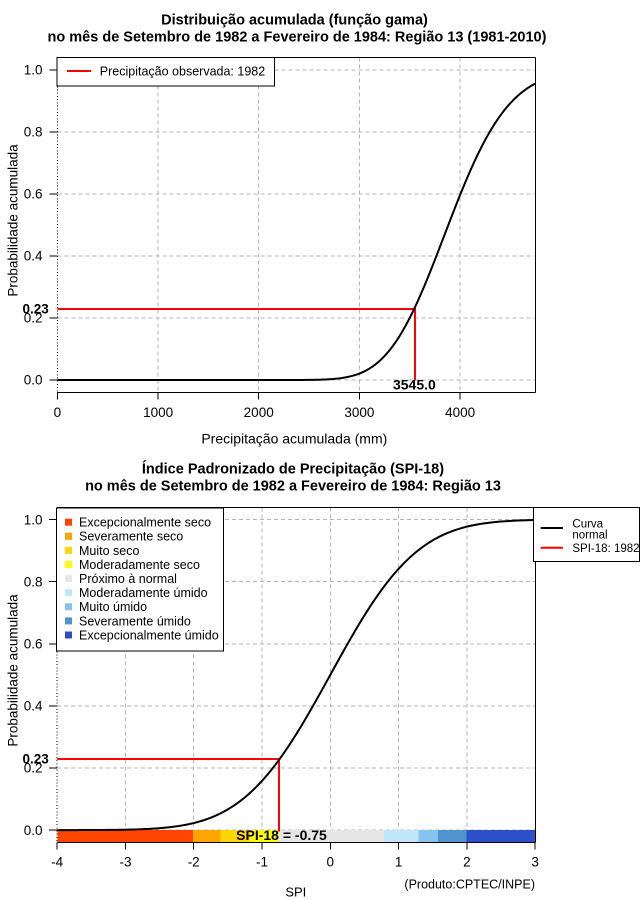  Describe the element at coordinates (125, 861) in the screenshot. I see `svg-text: -3` at that location.